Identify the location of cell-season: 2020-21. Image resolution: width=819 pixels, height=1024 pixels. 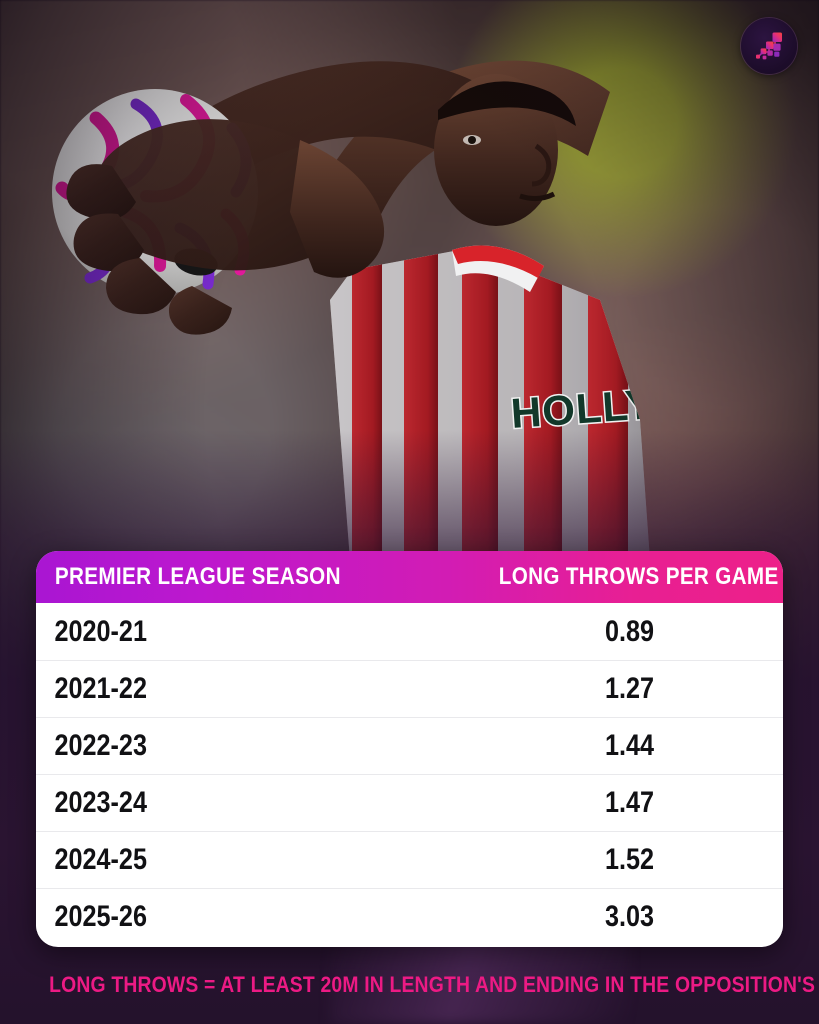
(100, 631).